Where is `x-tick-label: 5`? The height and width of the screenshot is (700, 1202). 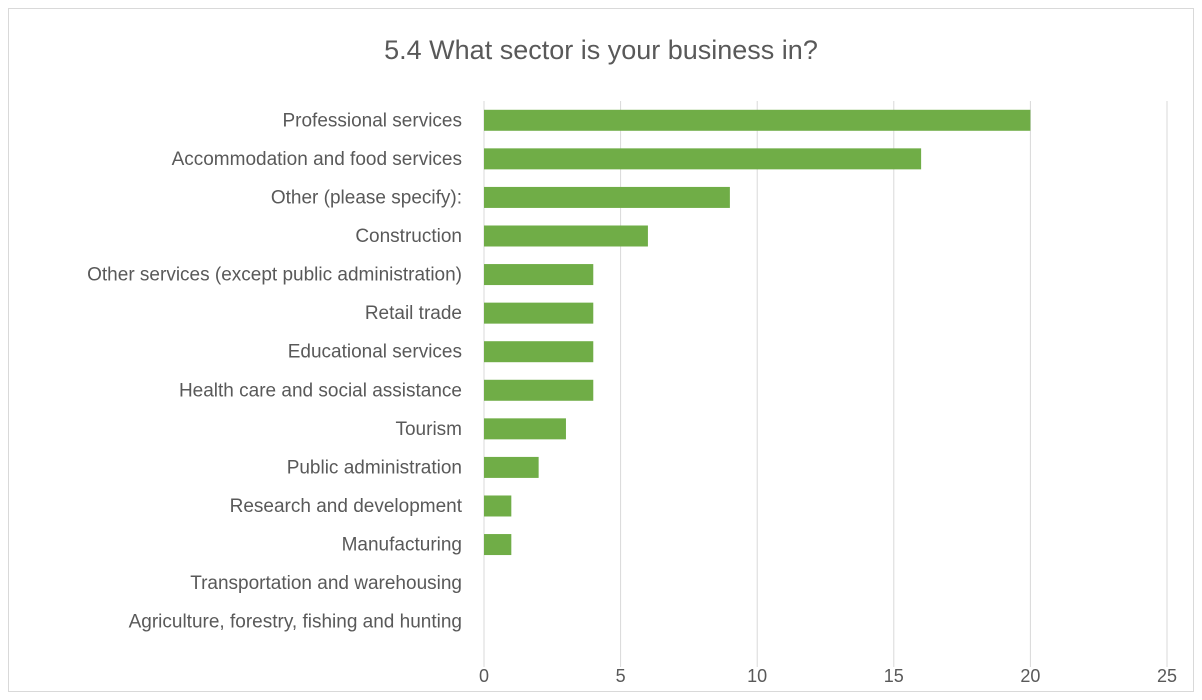
x-tick-label: 5 is located at coordinates (621, 676).